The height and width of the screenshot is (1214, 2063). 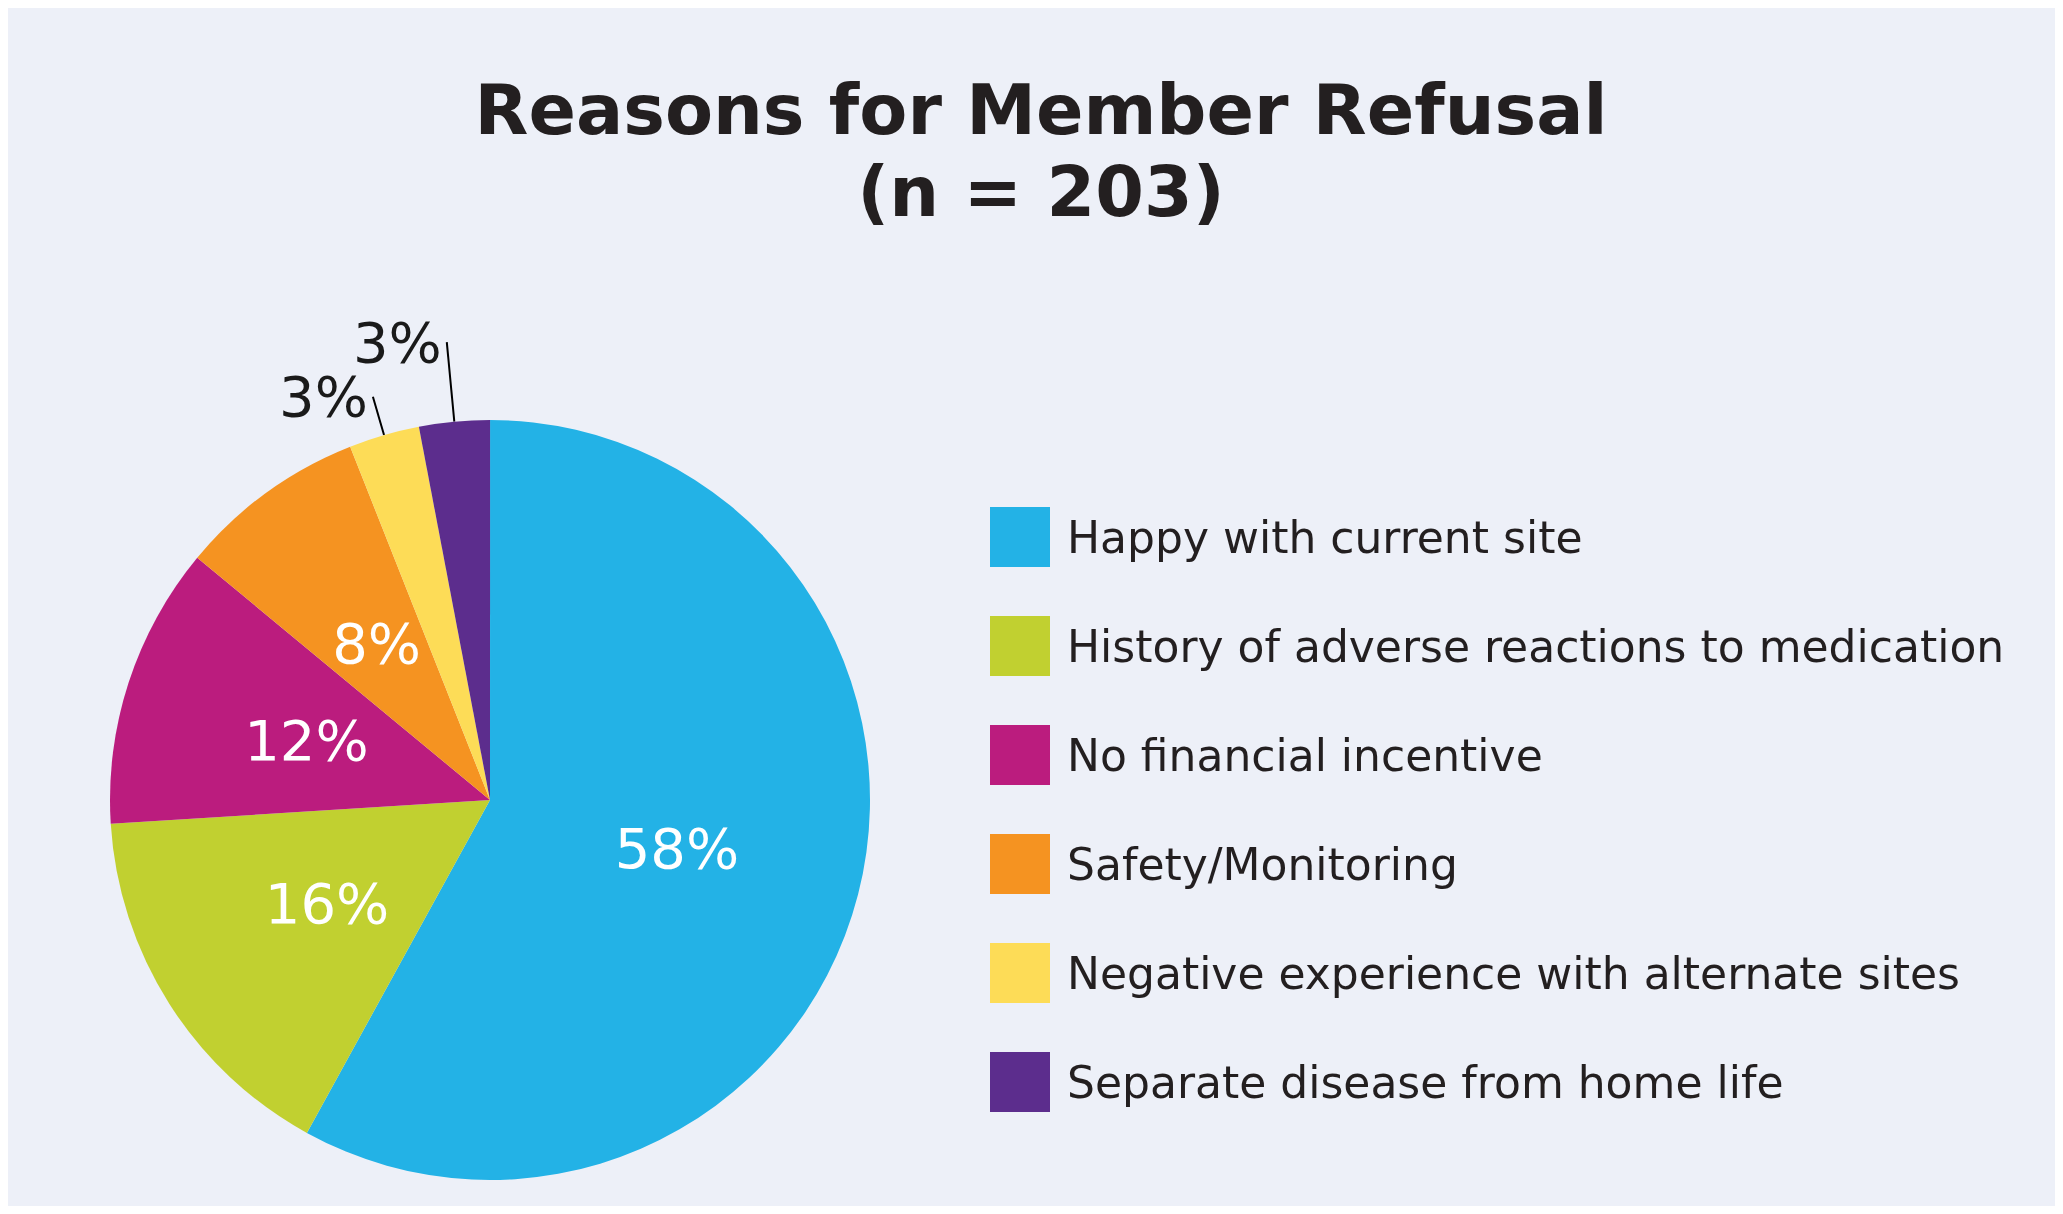 What do you see at coordinates (327, 903) in the screenshot?
I see `data-label: 16%` at bounding box center [327, 903].